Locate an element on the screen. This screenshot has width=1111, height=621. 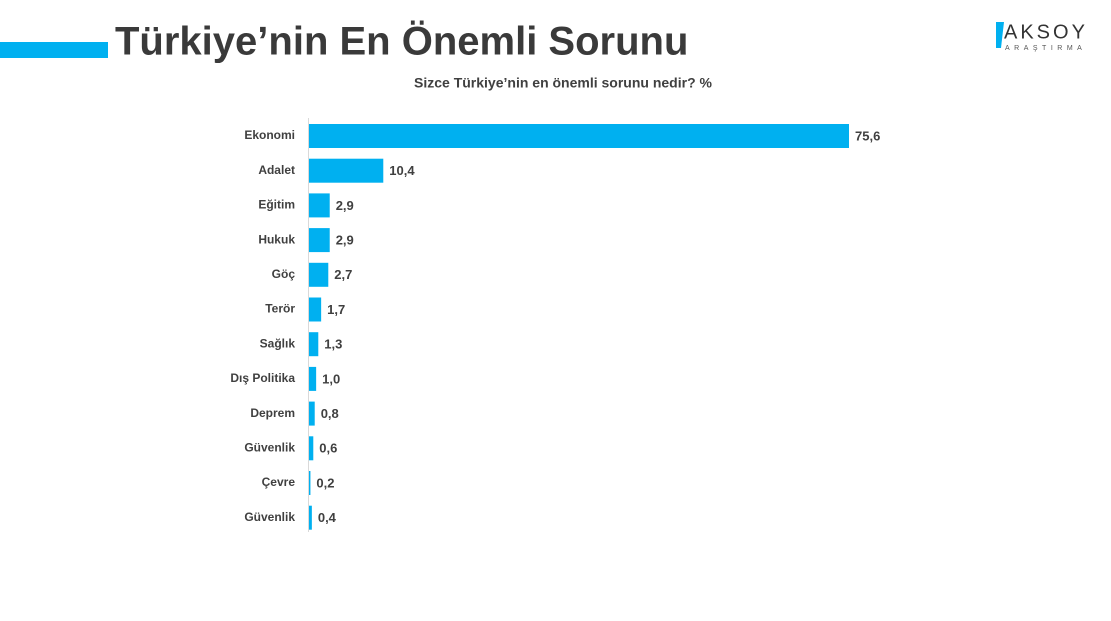
logo-icon is located at coordinates (1000, 35).